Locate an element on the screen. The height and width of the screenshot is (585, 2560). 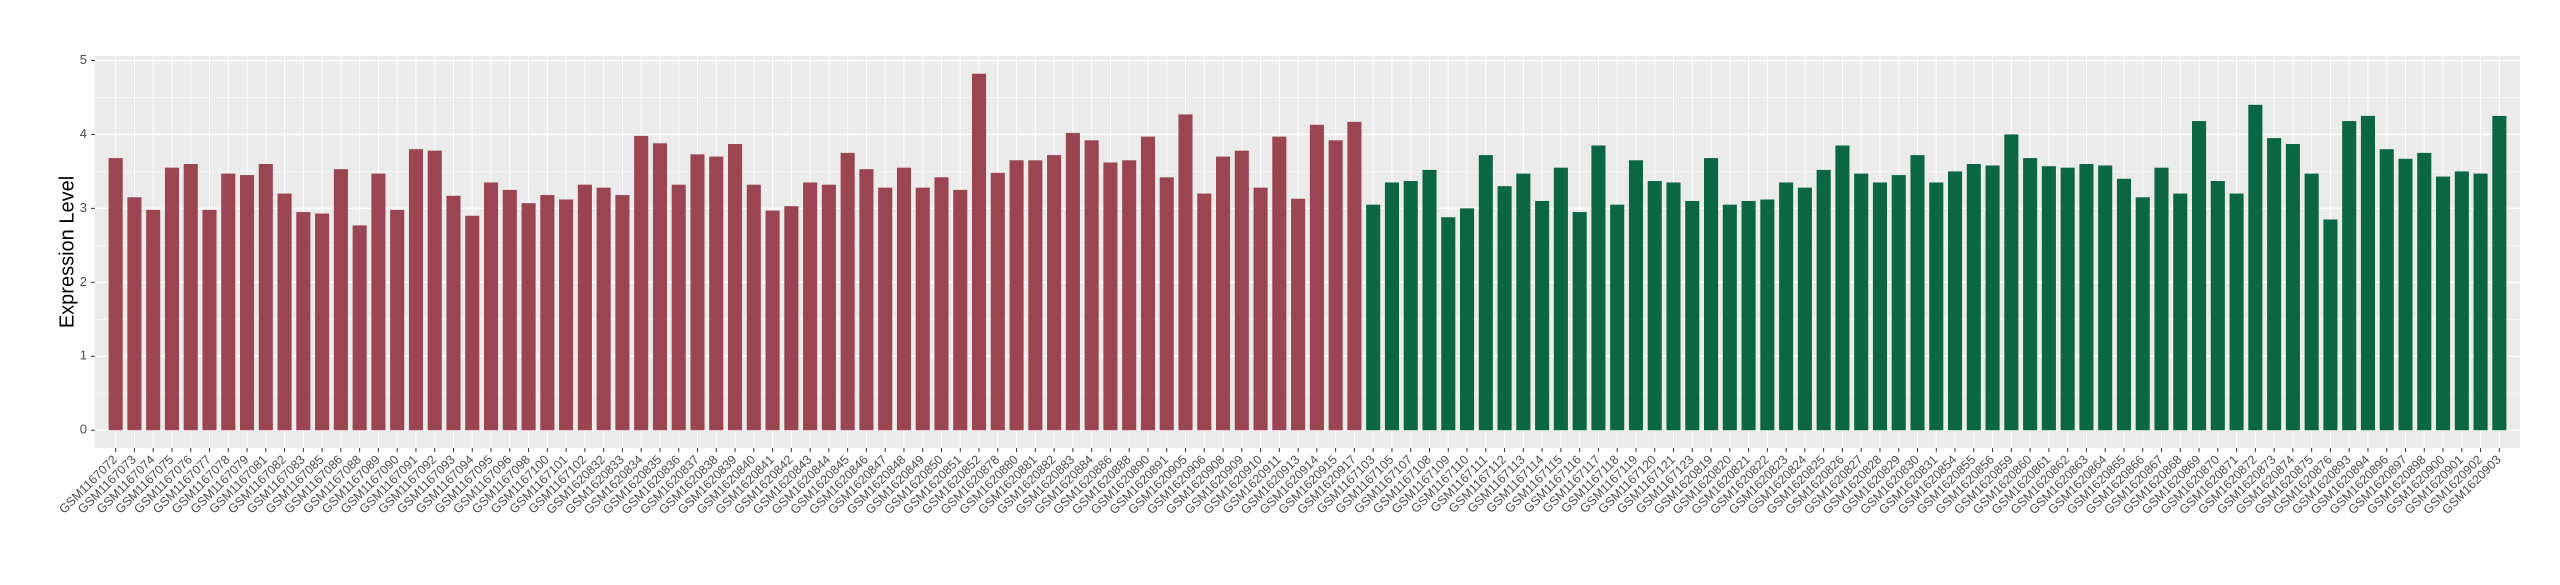
y-tick-label: 1 is located at coordinates (83, 355).